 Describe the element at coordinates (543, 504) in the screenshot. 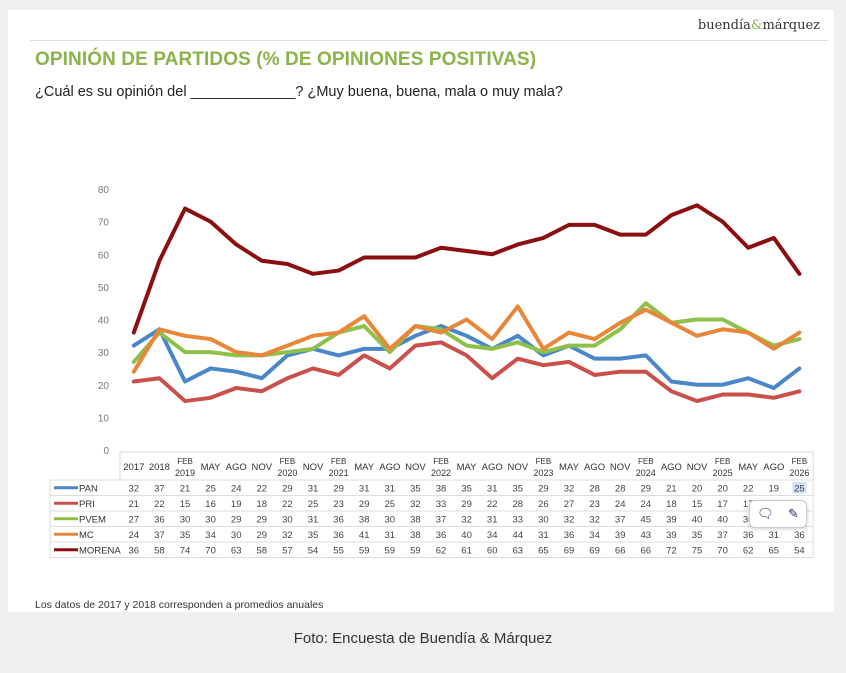

I see `table-cell-value: 26` at that location.